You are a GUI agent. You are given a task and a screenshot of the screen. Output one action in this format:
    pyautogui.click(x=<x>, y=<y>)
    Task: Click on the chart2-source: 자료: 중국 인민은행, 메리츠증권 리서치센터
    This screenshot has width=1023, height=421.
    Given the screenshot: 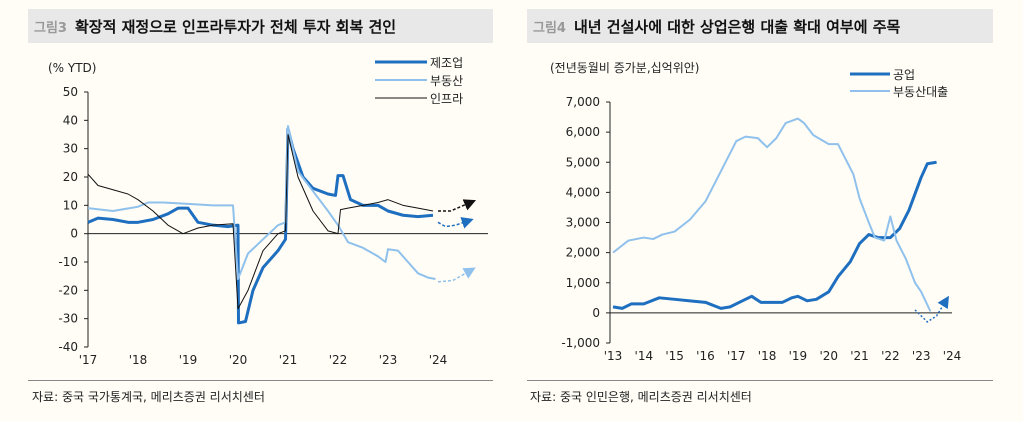 What is the action you would take?
    pyautogui.click(x=641, y=397)
    